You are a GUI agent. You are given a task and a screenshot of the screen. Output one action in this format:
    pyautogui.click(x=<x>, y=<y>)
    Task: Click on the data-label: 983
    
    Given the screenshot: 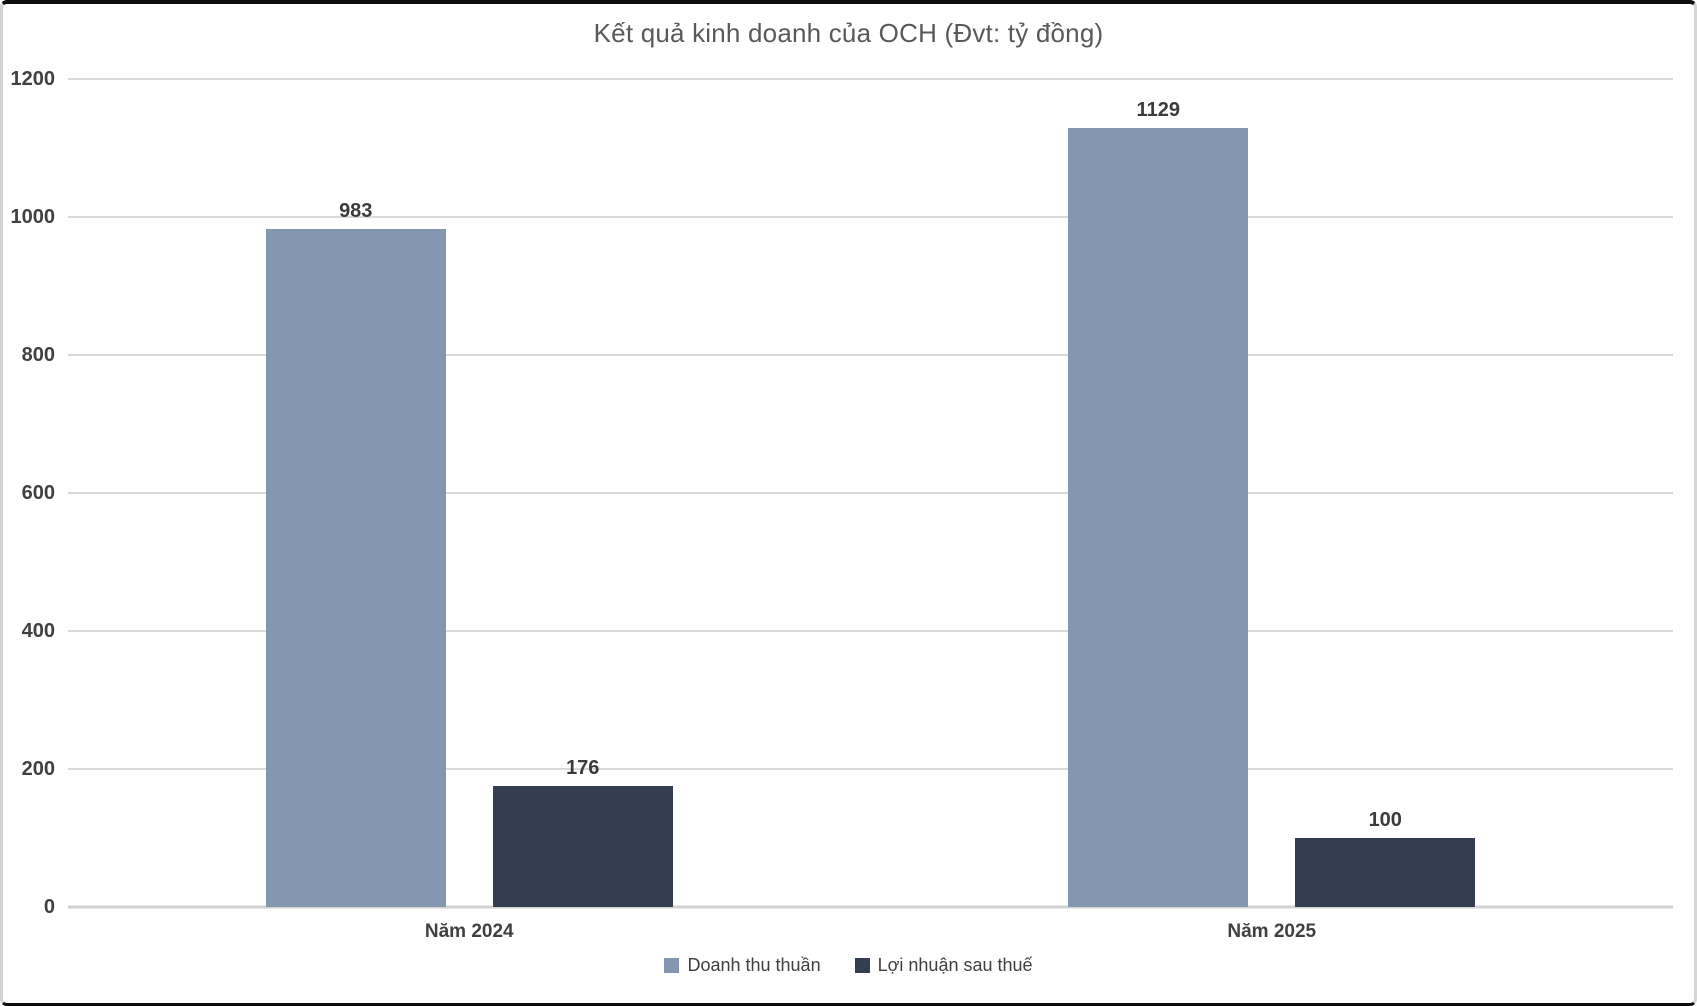 What is the action you would take?
    pyautogui.click(x=356, y=210)
    